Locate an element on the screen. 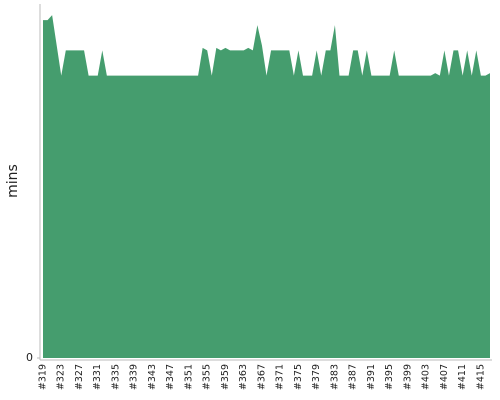  x-tick-label: #379 is located at coordinates (316, 377).